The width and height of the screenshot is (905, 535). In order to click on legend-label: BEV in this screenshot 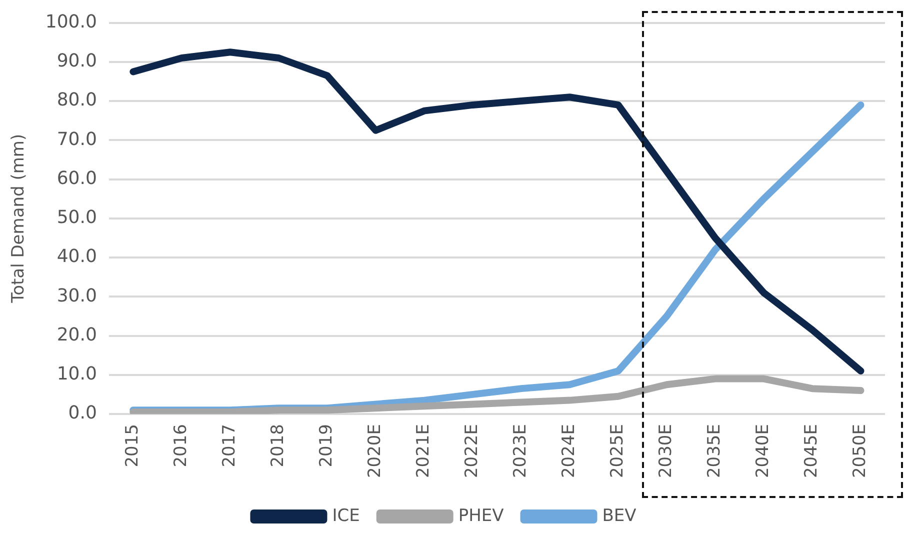, I will do `click(619, 516)`.